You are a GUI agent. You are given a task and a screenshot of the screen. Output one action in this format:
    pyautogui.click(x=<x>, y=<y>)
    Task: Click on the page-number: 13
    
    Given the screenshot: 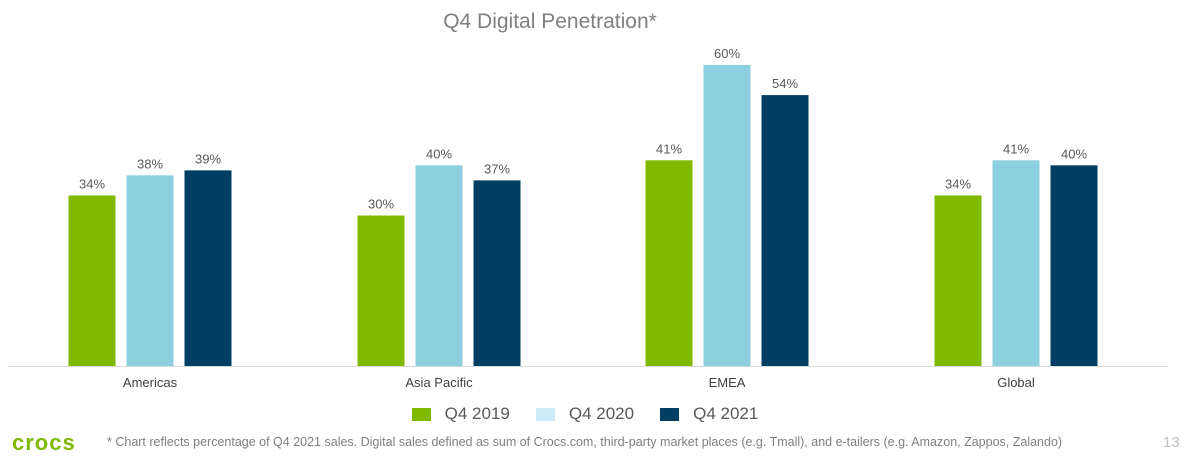 What is the action you would take?
    pyautogui.click(x=1171, y=442)
    